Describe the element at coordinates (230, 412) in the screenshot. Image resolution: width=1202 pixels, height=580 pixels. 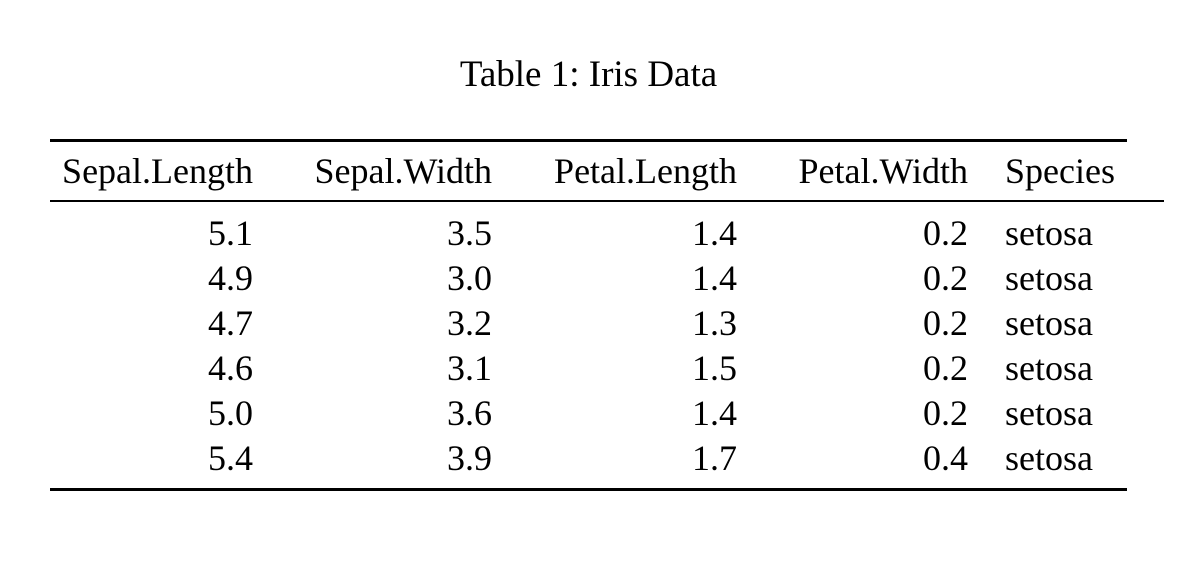
I see `table-cell-sepal-length: 5.0` at that location.